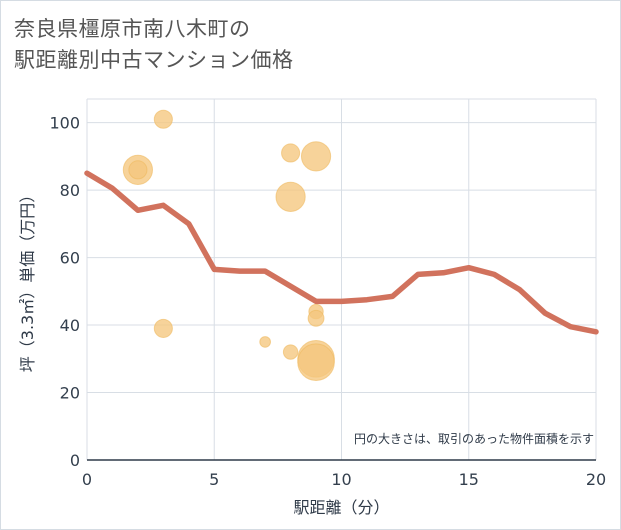 This screenshot has height=530, width=621. I want to click on y-axis-label: 坪（3.3㎡）単価（万円）, so click(27, 279).